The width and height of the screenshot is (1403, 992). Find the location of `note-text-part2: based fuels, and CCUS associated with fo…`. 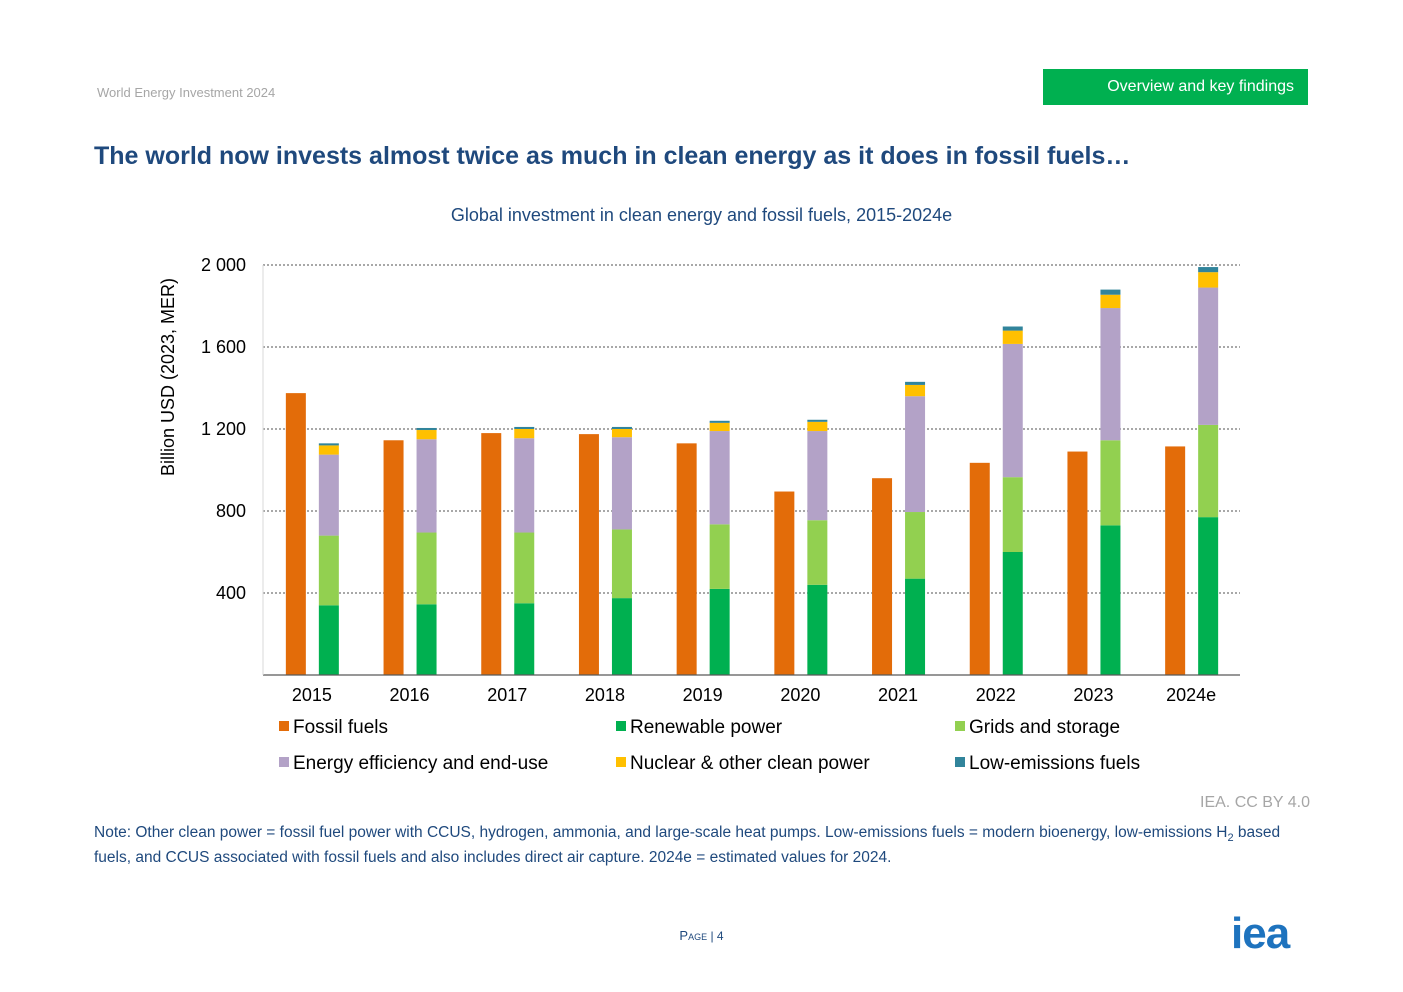

note-text-part2: based fuels, and CCUS associated with fo… is located at coordinates (687, 845).